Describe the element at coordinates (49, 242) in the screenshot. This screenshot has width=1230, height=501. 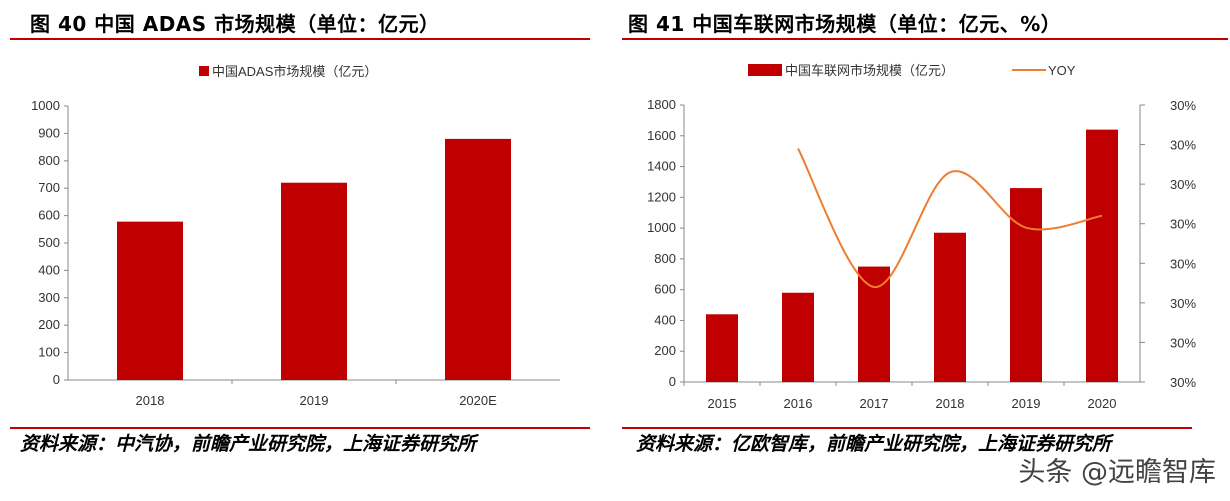
I see `y-tick-label: 500` at that location.